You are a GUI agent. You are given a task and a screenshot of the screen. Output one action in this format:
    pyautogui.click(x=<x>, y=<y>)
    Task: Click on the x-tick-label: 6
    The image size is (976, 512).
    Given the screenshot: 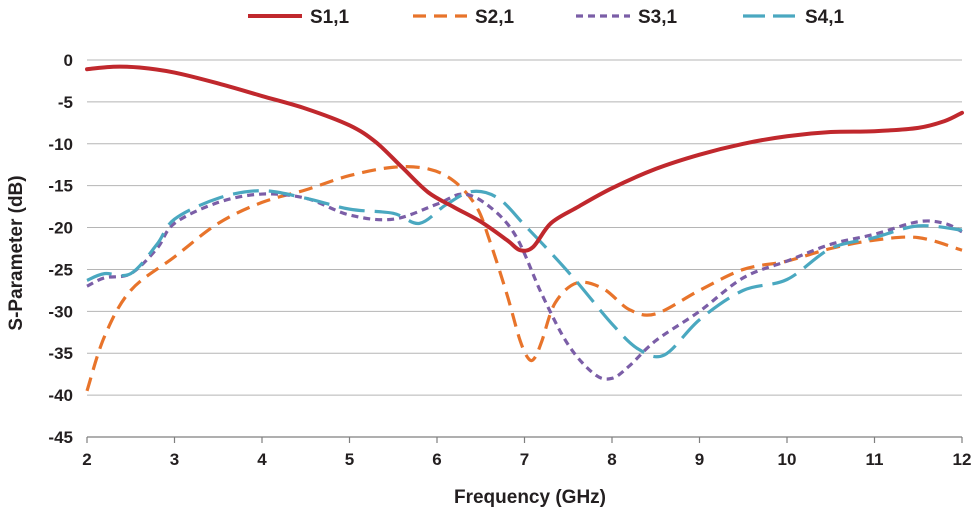 What is the action you would take?
    pyautogui.click(x=436, y=459)
    